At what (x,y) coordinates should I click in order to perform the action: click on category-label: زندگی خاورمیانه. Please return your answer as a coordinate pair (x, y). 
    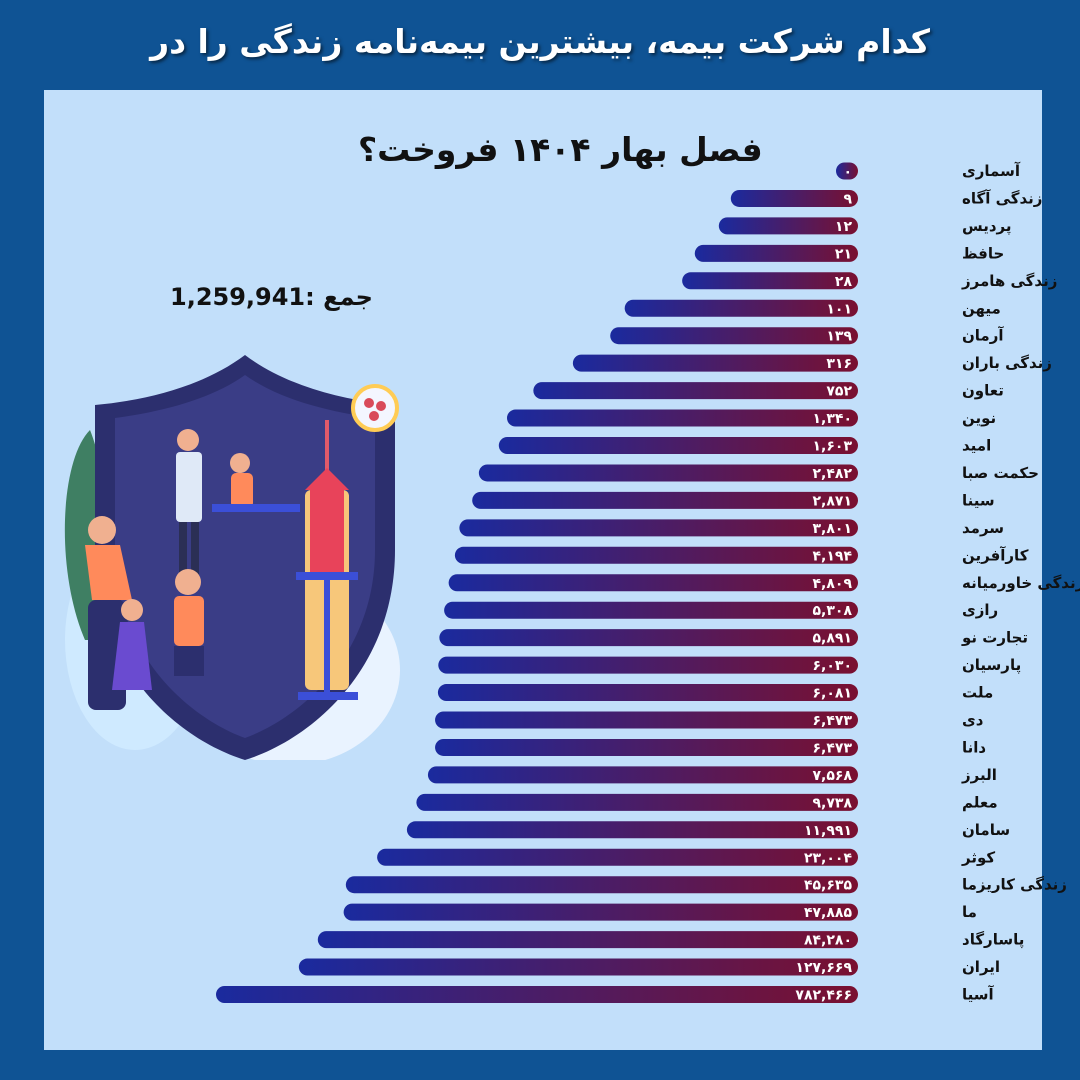
    Looking at the image, I should click on (1021, 583).